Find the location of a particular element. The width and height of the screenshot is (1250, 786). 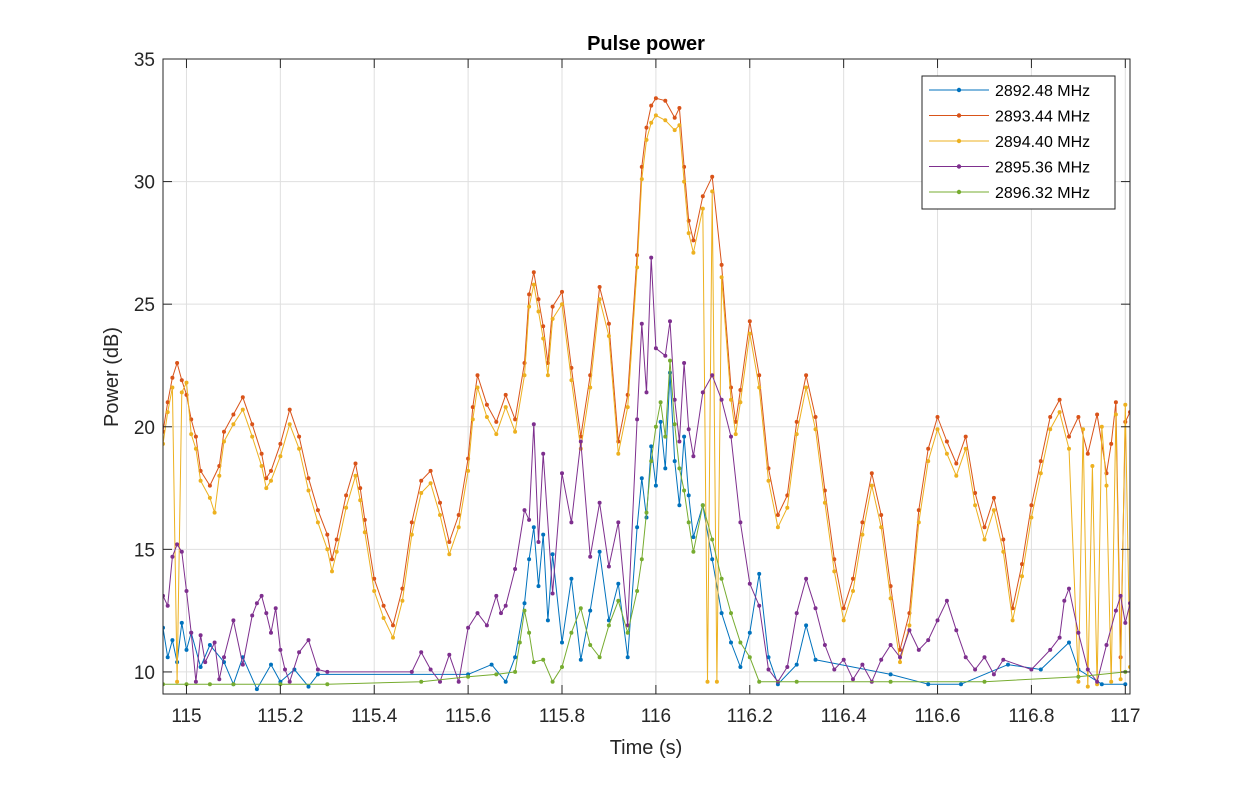

x-tick-label: 116.6 is located at coordinates (937, 716).